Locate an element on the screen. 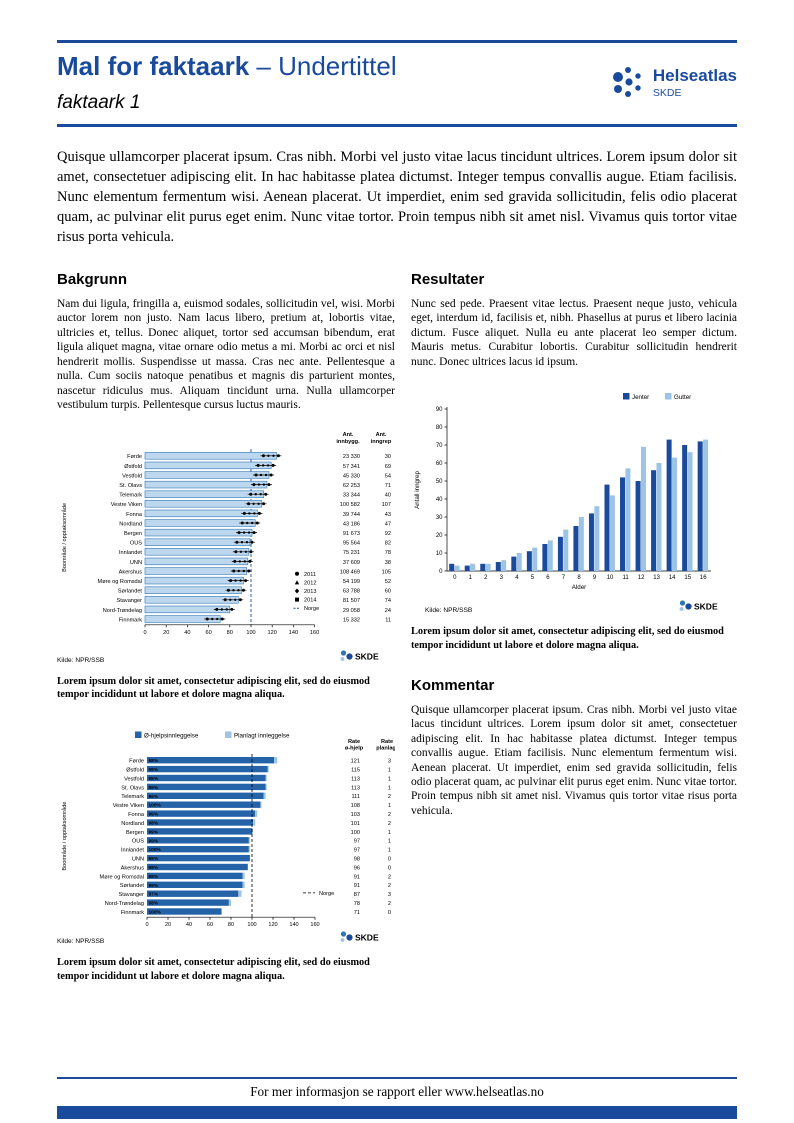  svg-text: 71 is located at coordinates (388, 486).